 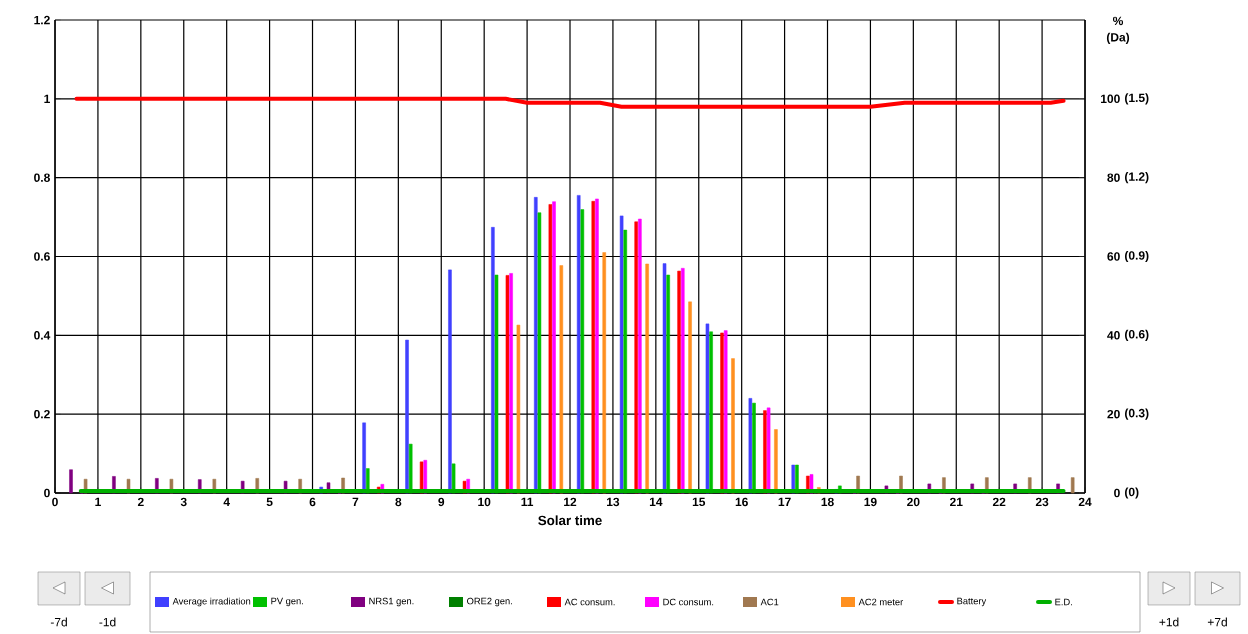 What do you see at coordinates (1137, 256) in the screenshot?
I see `y3-tick-label: (0.9)` at bounding box center [1137, 256].